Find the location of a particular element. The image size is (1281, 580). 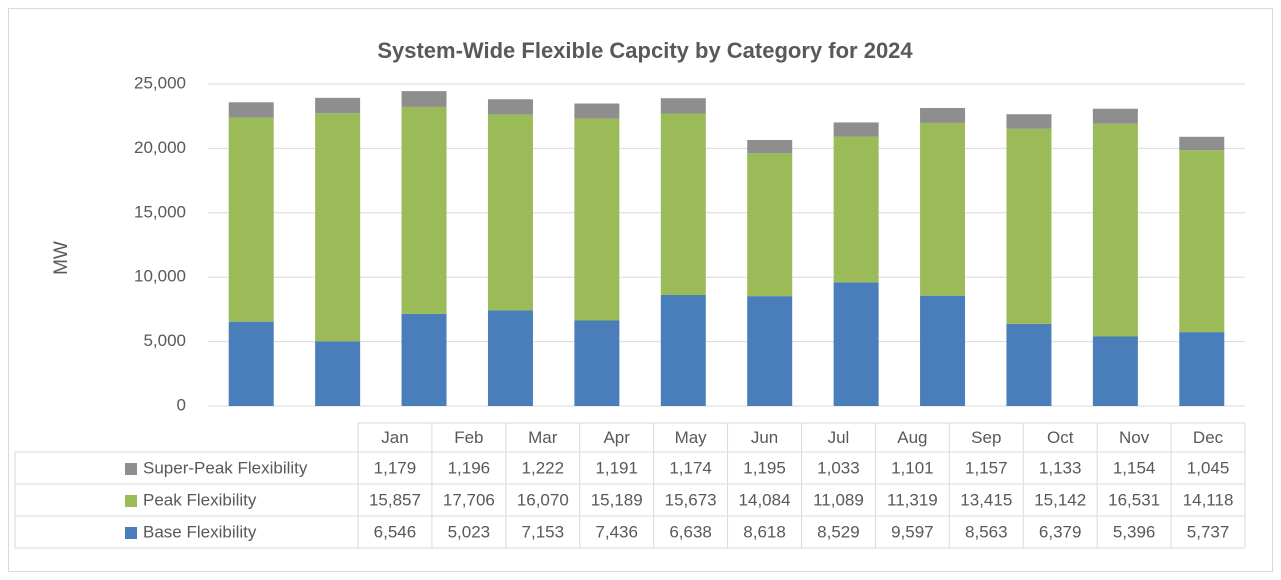

x-tick-label: Jul is located at coordinates (839, 437).